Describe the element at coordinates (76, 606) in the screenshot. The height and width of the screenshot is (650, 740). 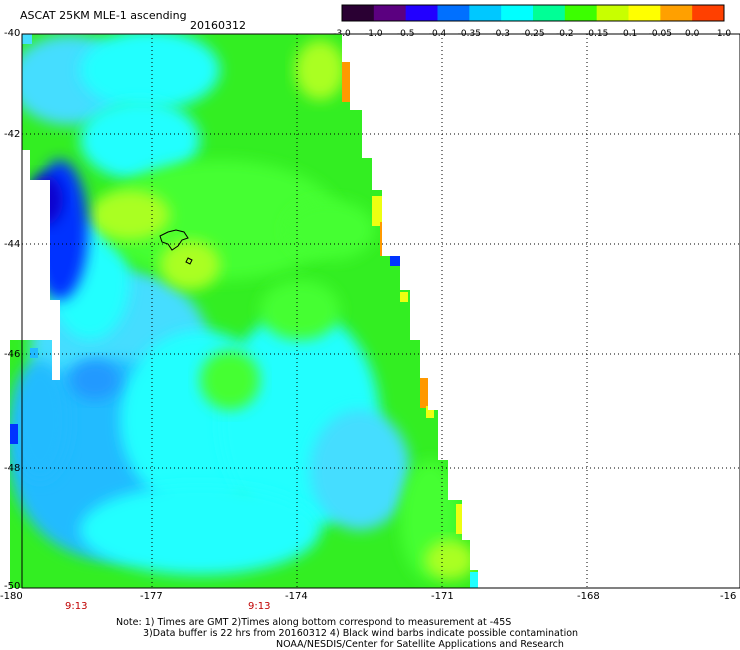
I see `time-label-1: 9:13` at that location.